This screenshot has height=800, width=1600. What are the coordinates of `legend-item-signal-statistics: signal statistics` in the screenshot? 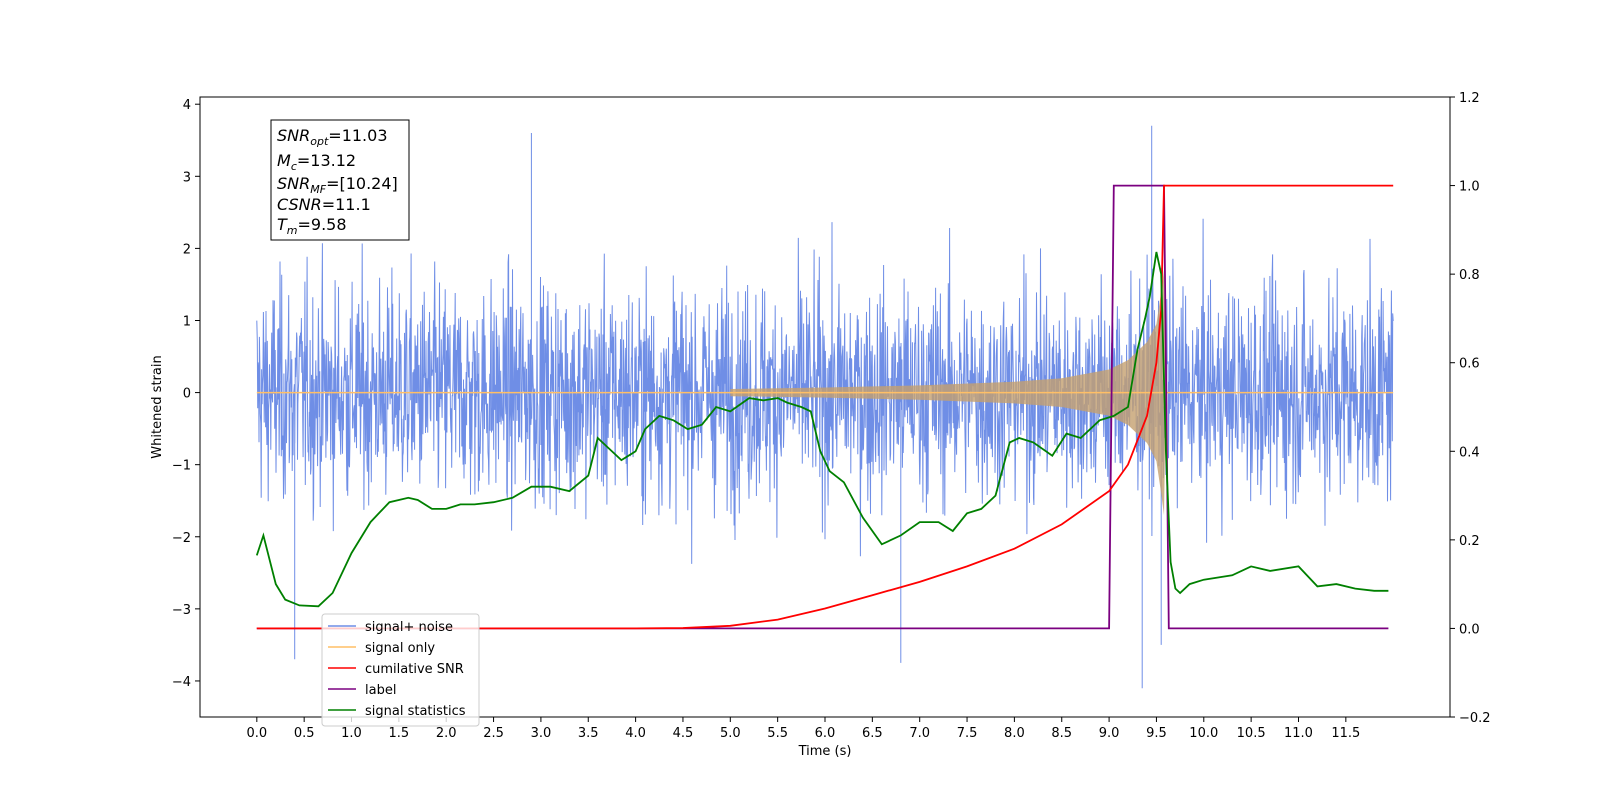 It's located at (397, 711).